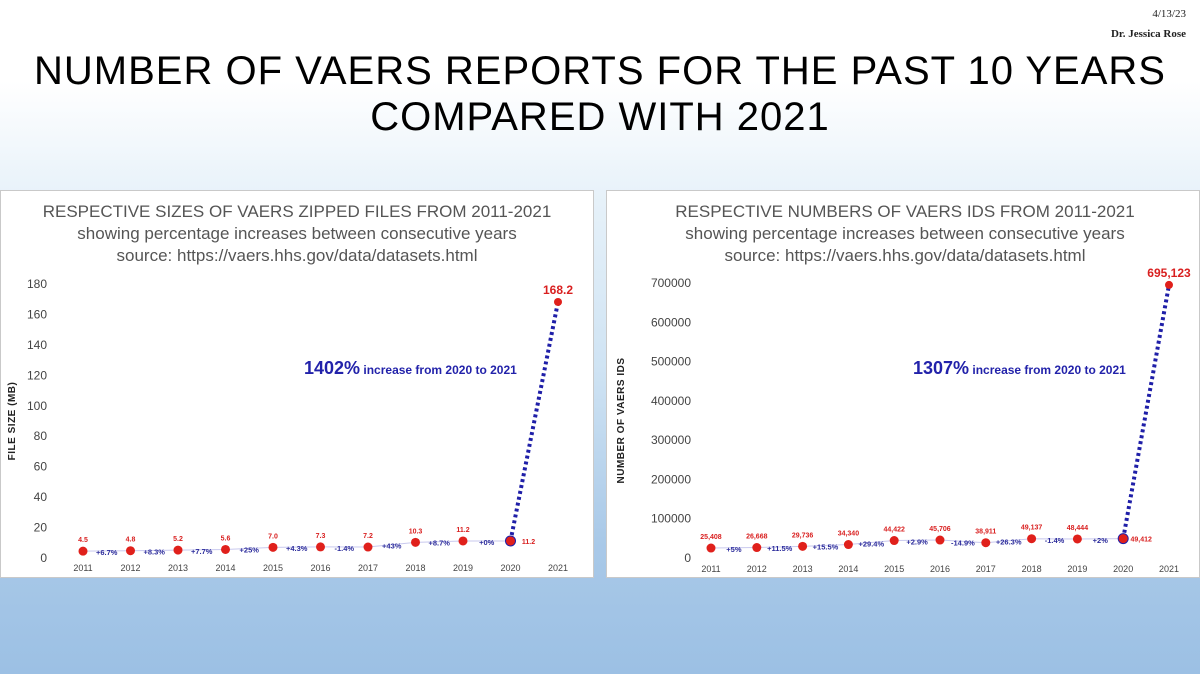  What do you see at coordinates (1055, 540) in the screenshot?
I see `pct-change-label: -1.4%` at bounding box center [1055, 540].